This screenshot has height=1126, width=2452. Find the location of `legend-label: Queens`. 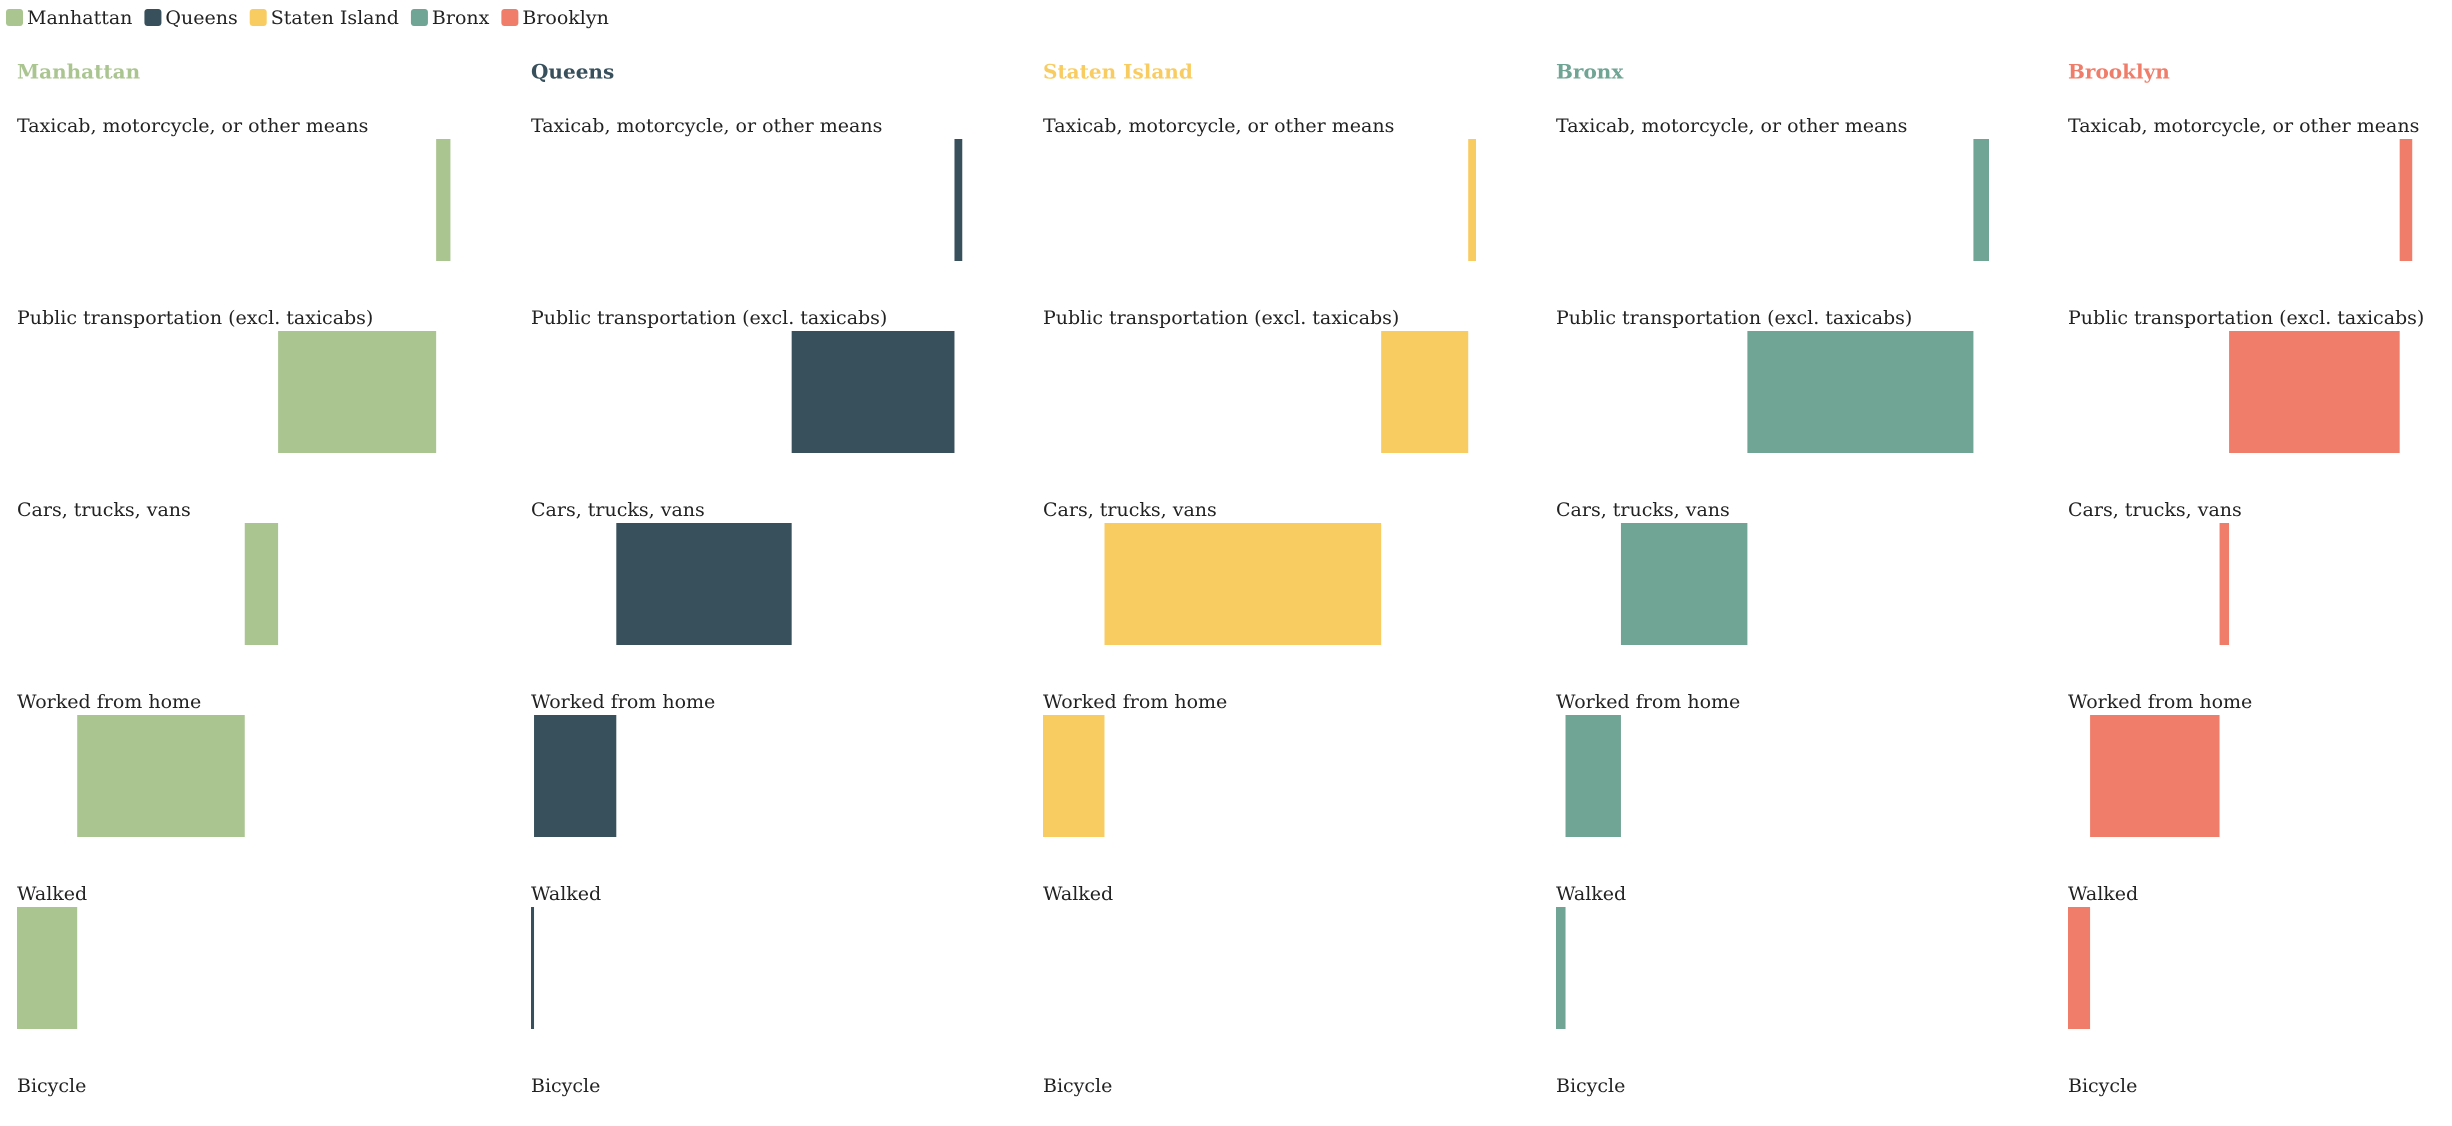

legend-label: Queens is located at coordinates (201, 18).